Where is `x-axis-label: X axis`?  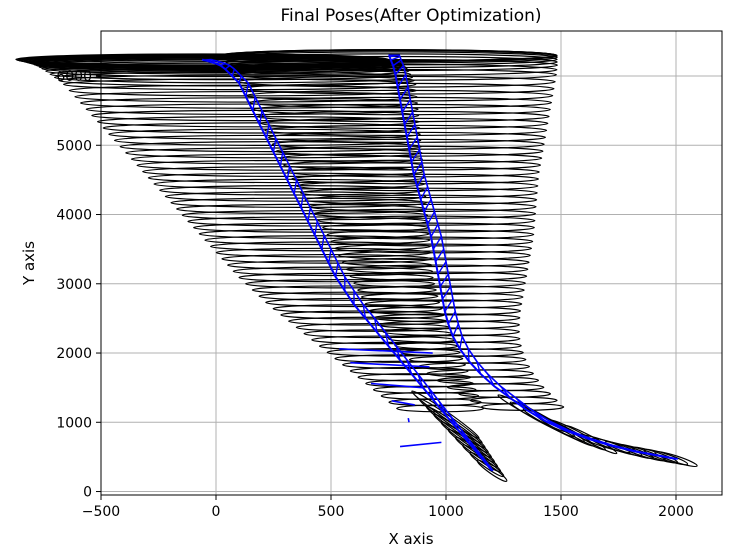
x-axis-label: X axis is located at coordinates (410, 539).